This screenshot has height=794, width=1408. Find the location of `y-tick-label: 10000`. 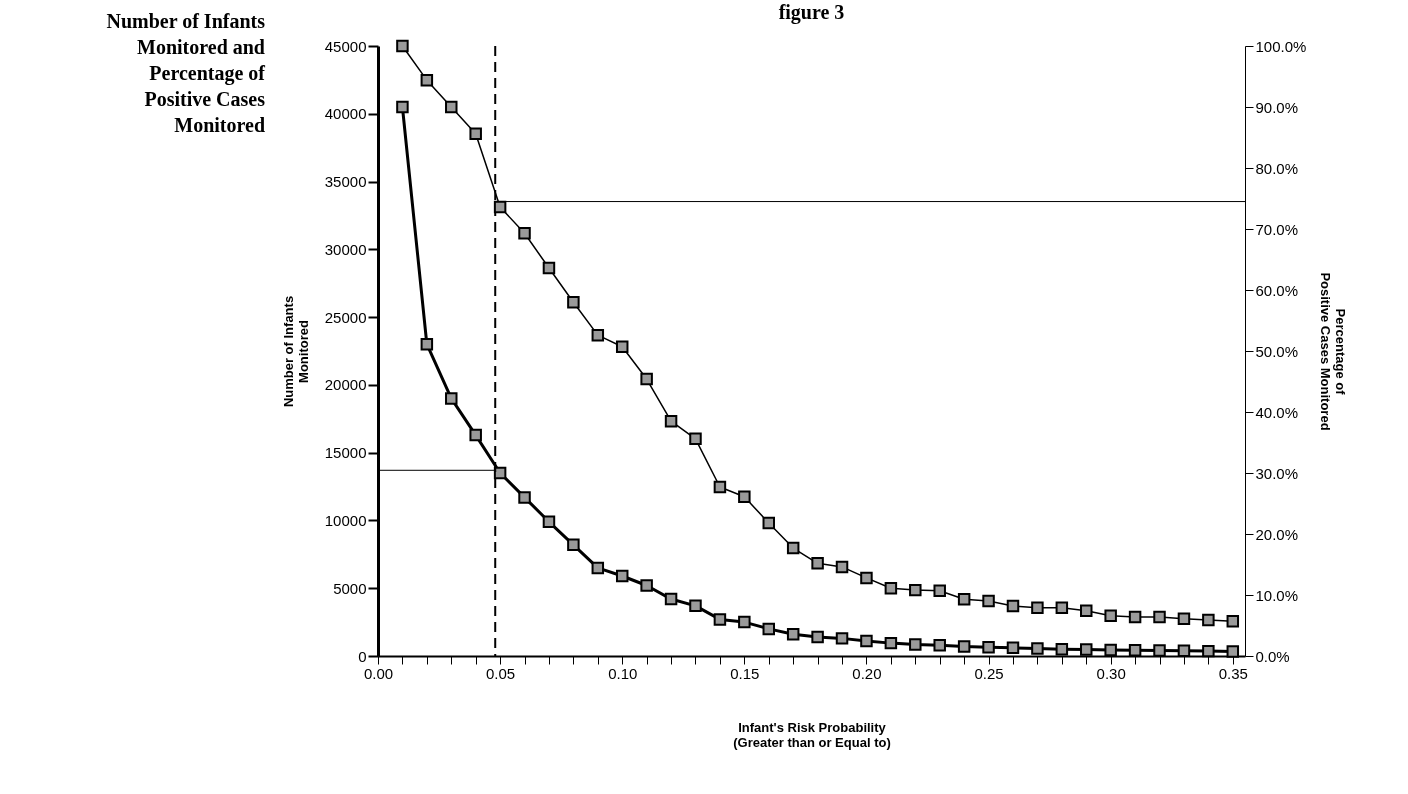

y-tick-label: 10000 is located at coordinates (345, 520).